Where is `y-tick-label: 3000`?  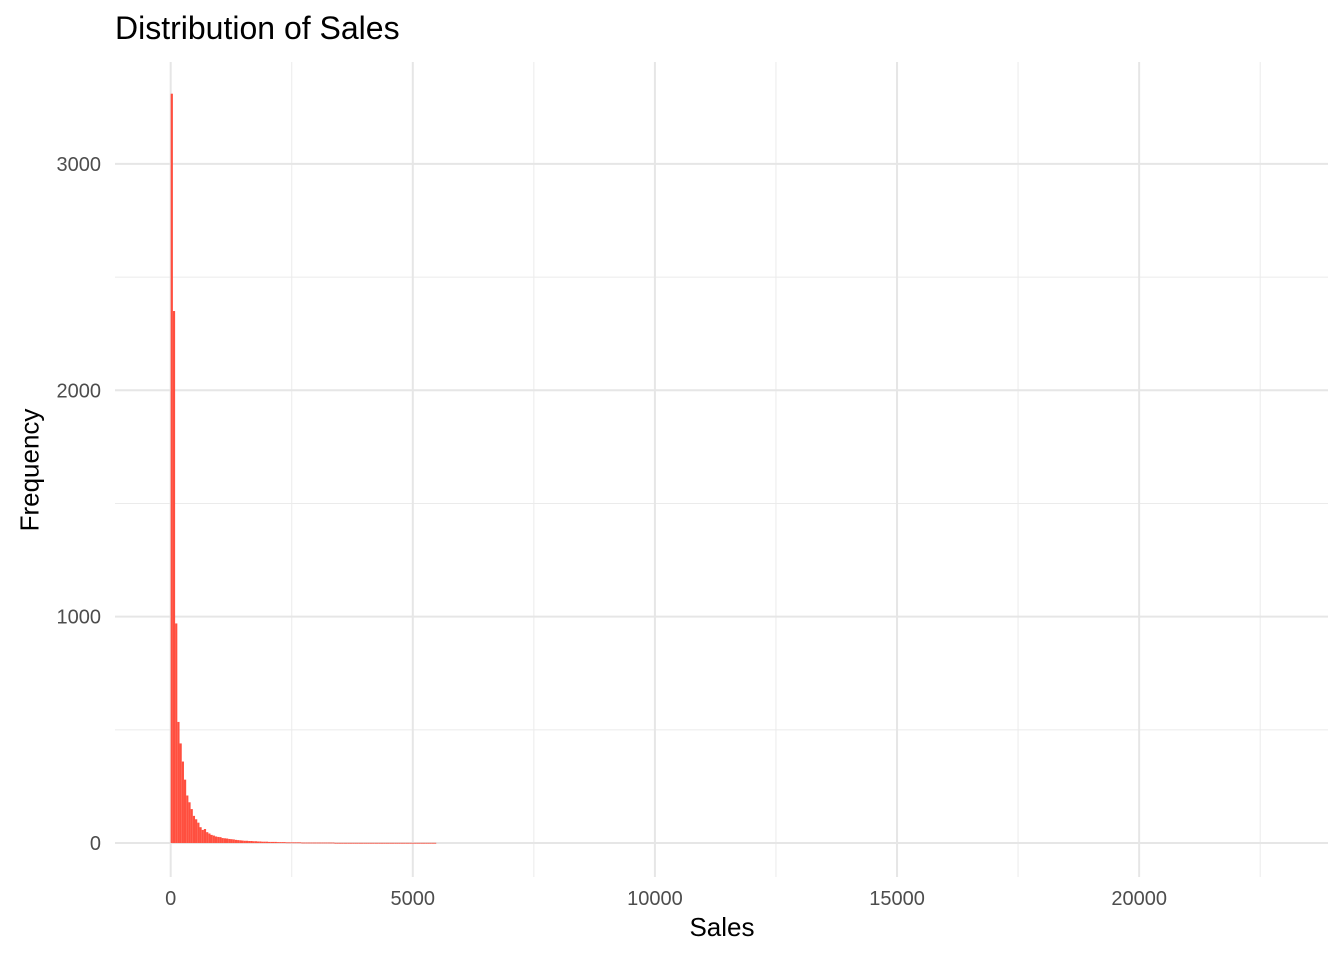
y-tick-label: 3000 is located at coordinates (79, 165).